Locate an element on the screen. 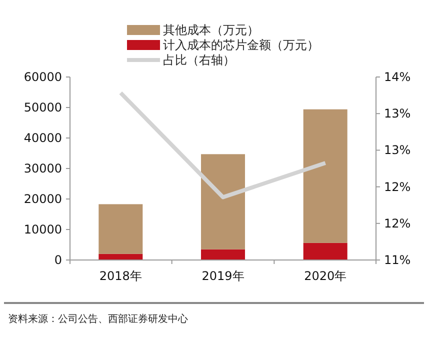 This screenshot has width=428, height=337. y-tick-label: 60000 is located at coordinates (43, 77).